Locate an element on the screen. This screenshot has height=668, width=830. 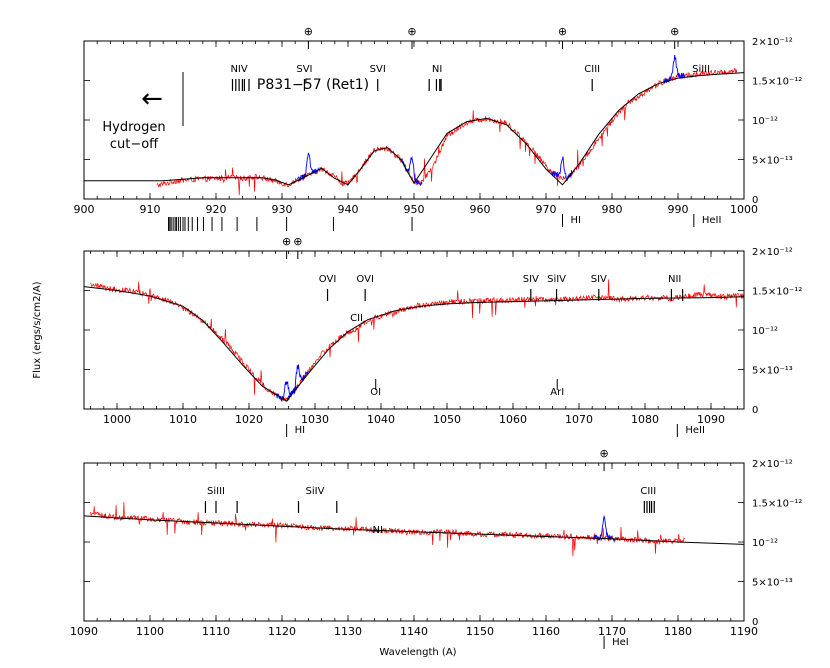
x-tick-label: 1120 is located at coordinates (282, 631).